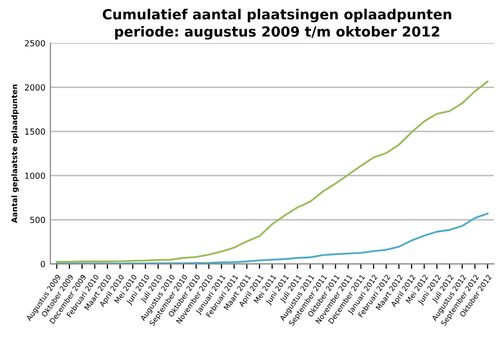 Image resolution: width=504 pixels, height=345 pixels. Describe the element at coordinates (35, 131) in the screenshot. I see `y-tick-label: 1500` at that location.